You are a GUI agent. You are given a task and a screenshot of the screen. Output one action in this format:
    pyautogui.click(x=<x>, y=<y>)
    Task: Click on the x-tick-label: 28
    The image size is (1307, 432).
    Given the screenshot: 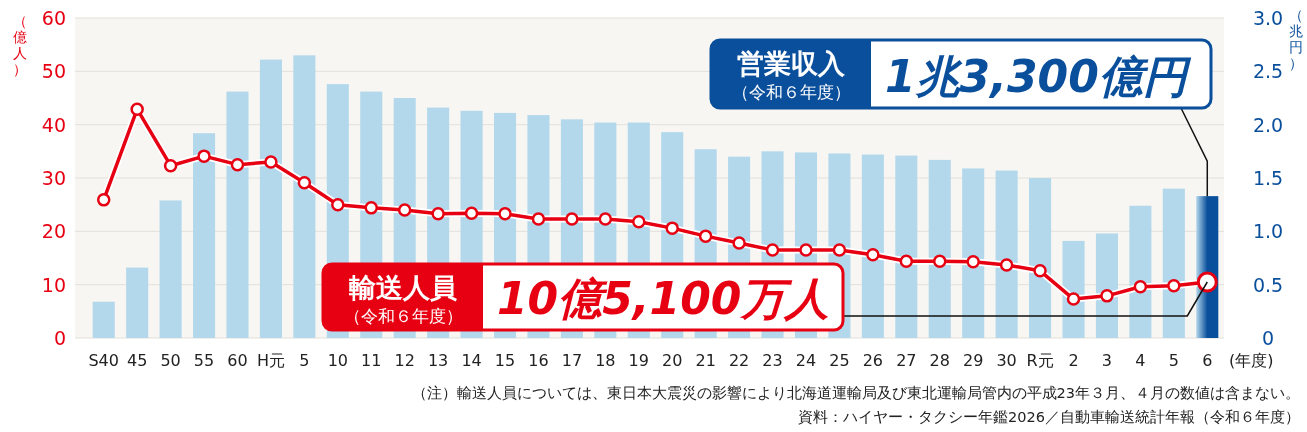 What is the action you would take?
    pyautogui.click(x=939, y=360)
    